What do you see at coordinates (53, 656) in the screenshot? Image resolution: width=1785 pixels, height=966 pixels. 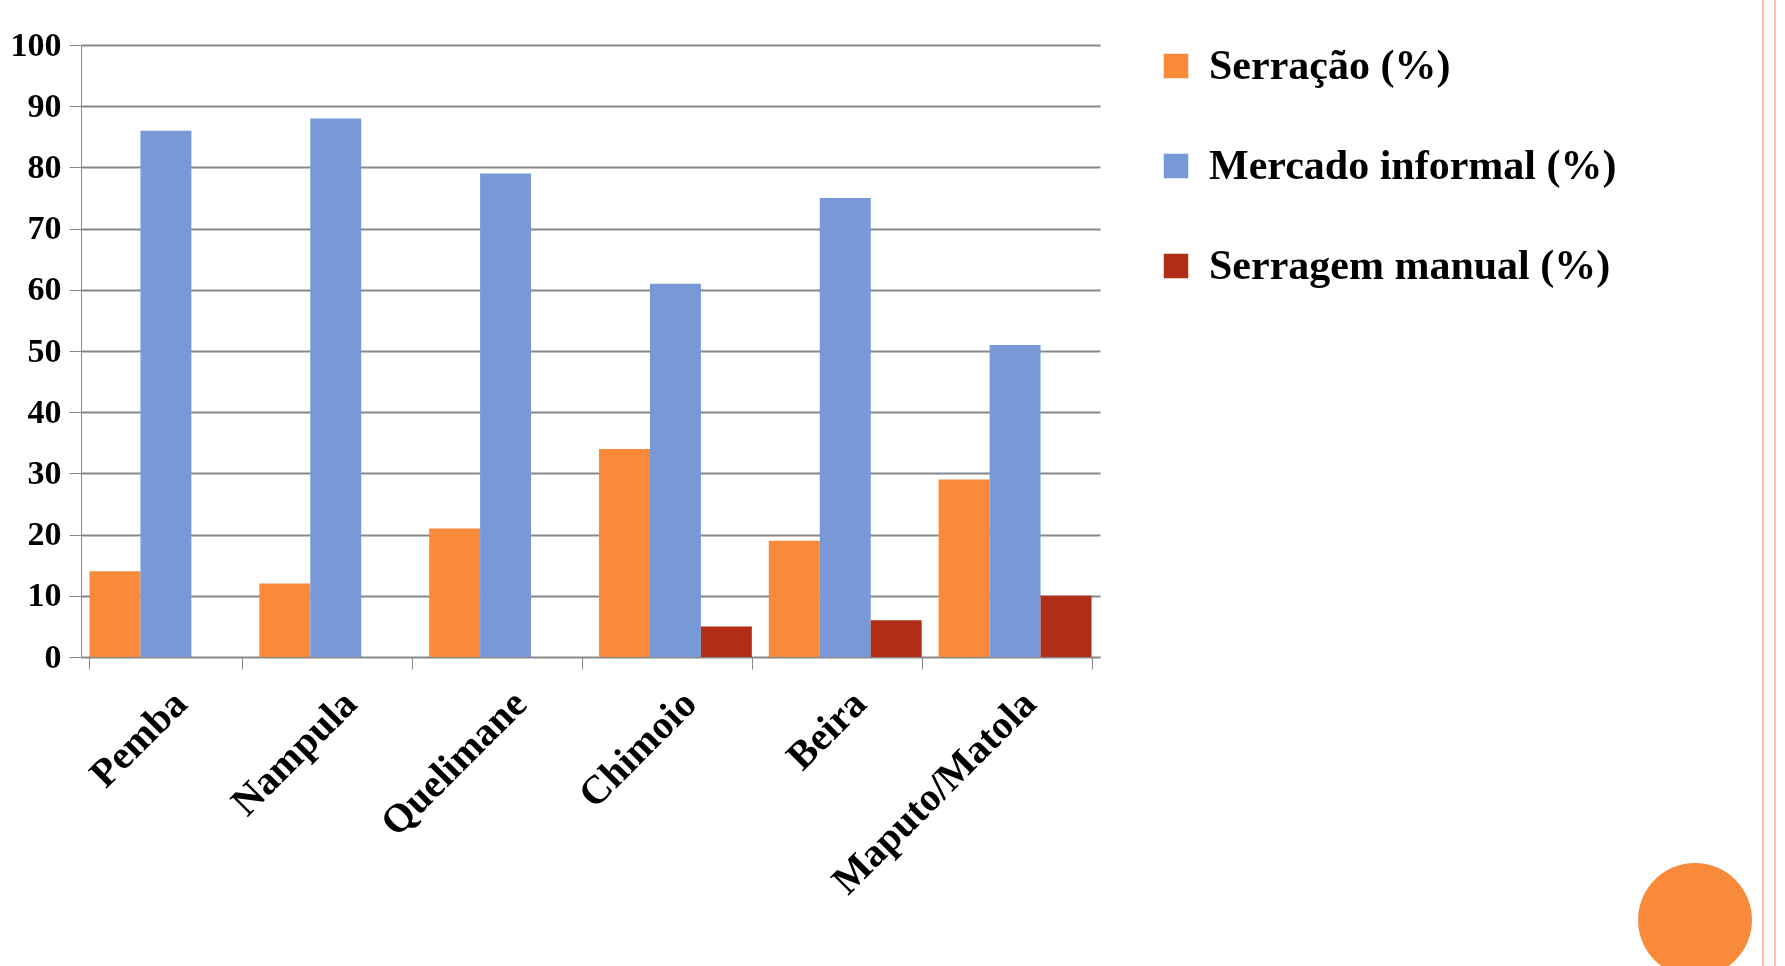 I see `y-tick-label: 0` at bounding box center [53, 656].